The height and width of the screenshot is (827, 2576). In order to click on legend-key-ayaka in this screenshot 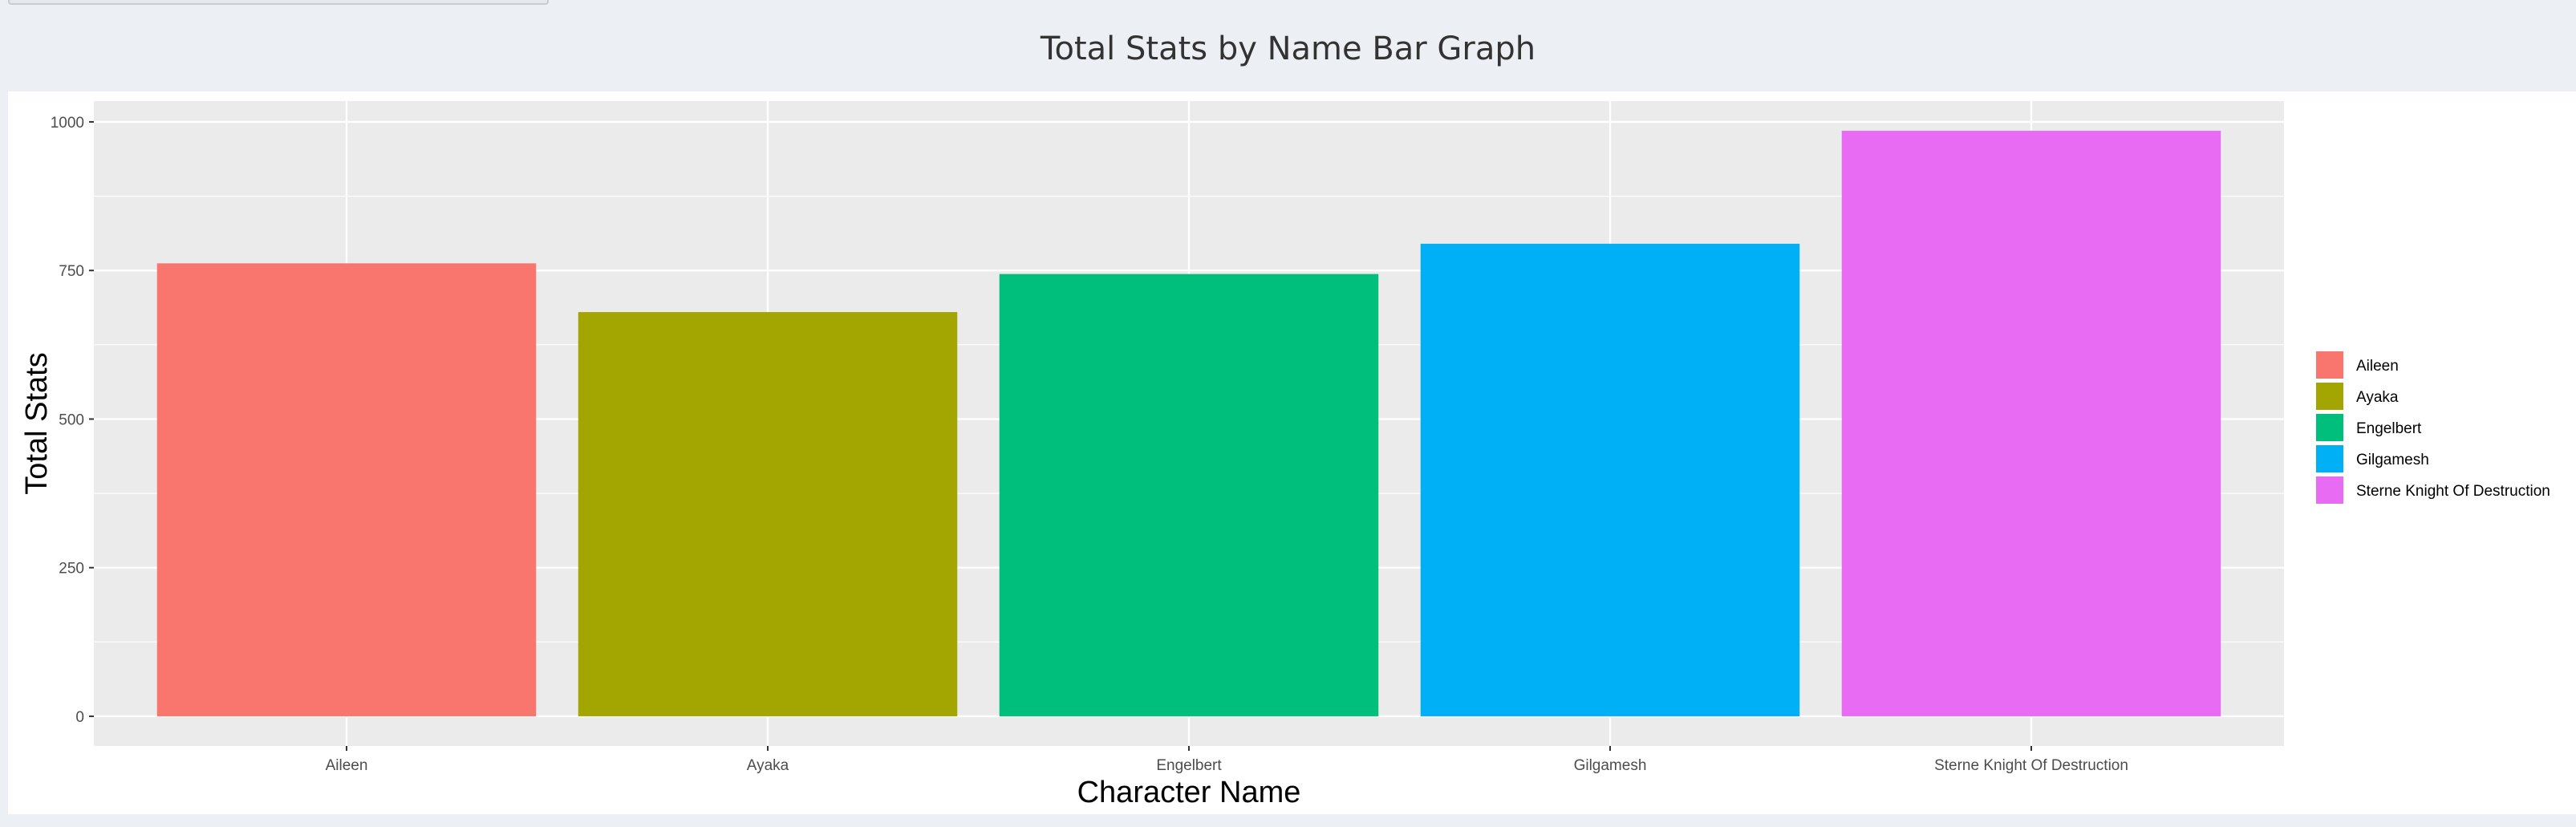, I will do `click(2329, 396)`.